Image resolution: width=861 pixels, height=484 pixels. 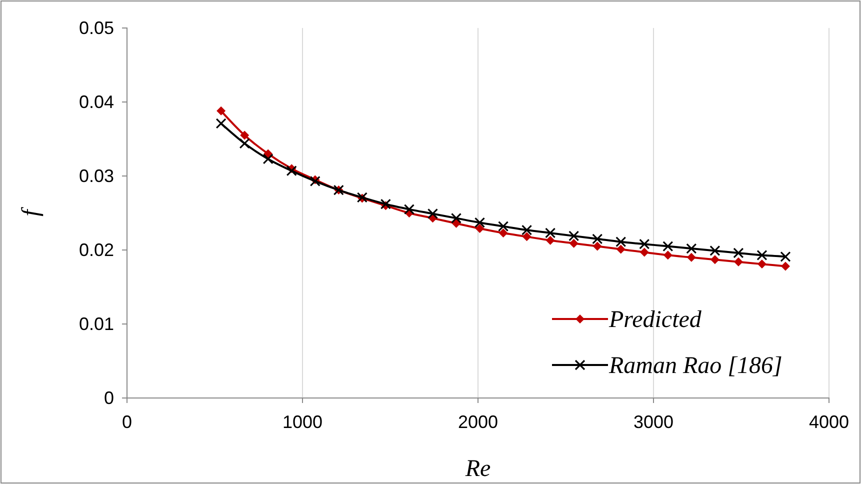 I want to click on x-tick-label: 0, so click(x=127, y=422).